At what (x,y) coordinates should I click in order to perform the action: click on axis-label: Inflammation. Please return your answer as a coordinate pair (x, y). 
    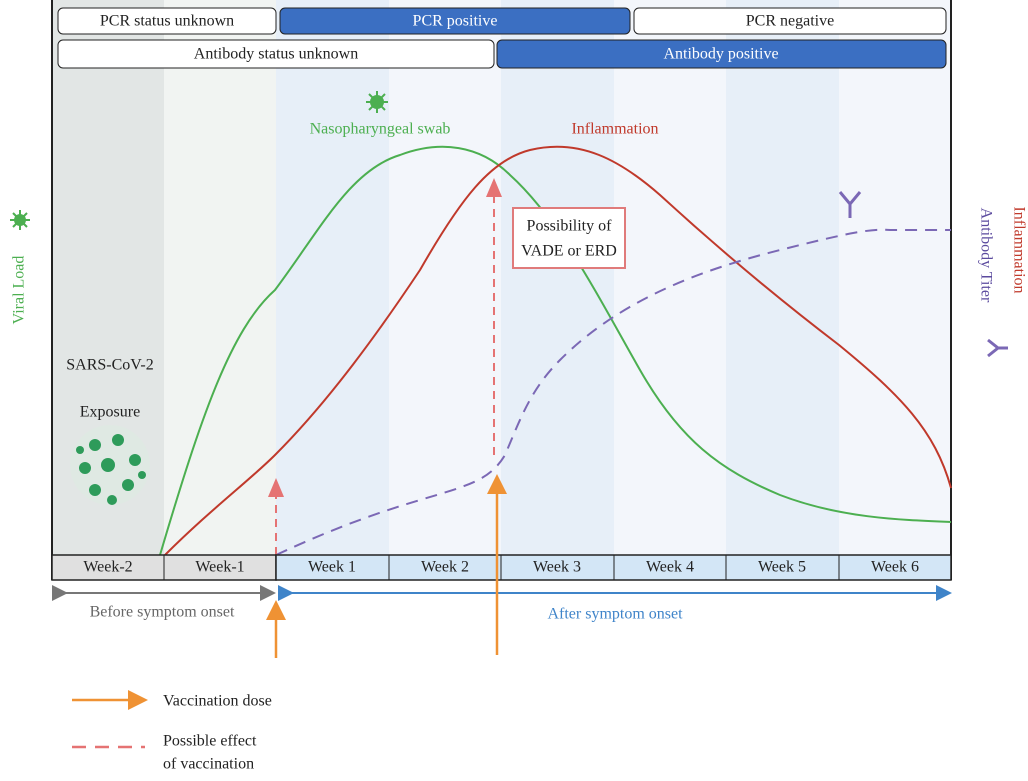
    Looking at the image, I should click on (1018, 249).